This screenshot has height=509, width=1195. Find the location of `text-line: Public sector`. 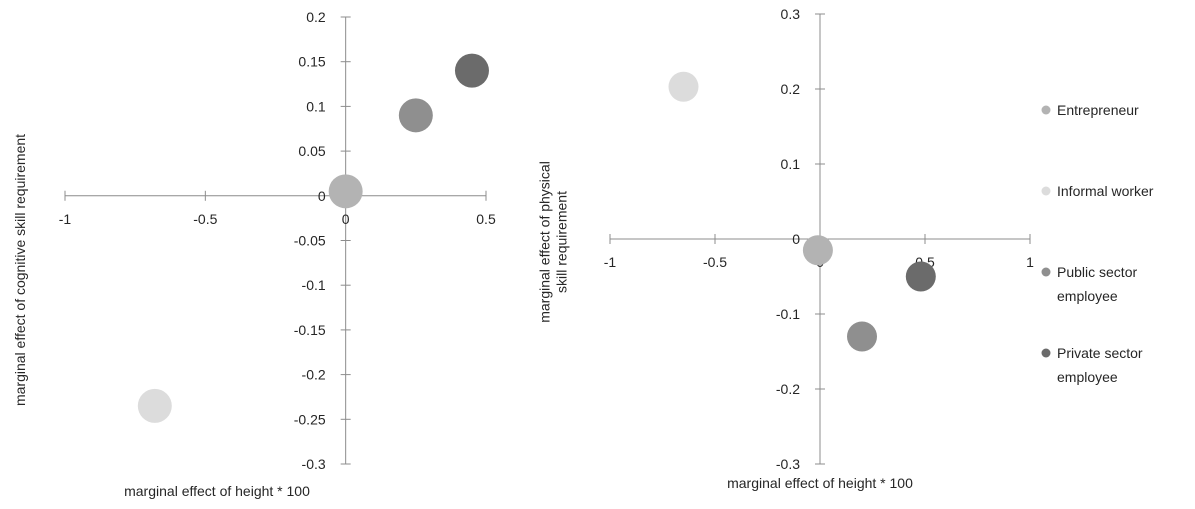

text-line: Public sector is located at coordinates (1097, 272).